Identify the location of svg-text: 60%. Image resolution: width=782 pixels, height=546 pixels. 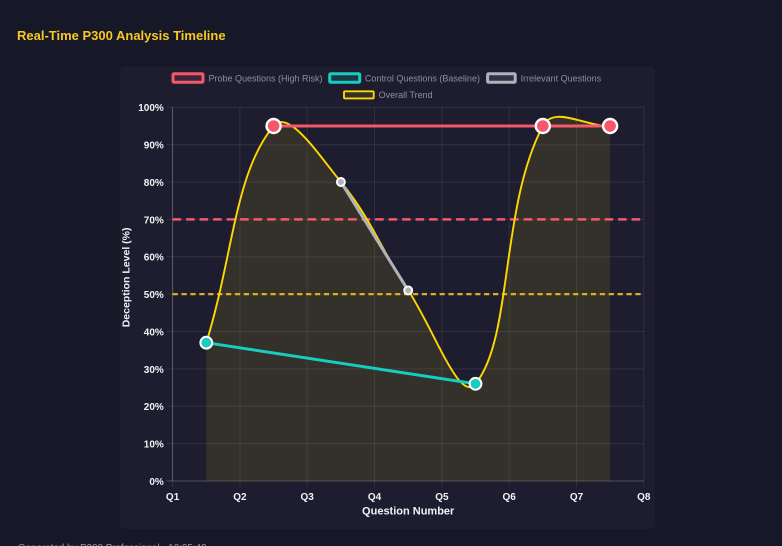
(154, 258).